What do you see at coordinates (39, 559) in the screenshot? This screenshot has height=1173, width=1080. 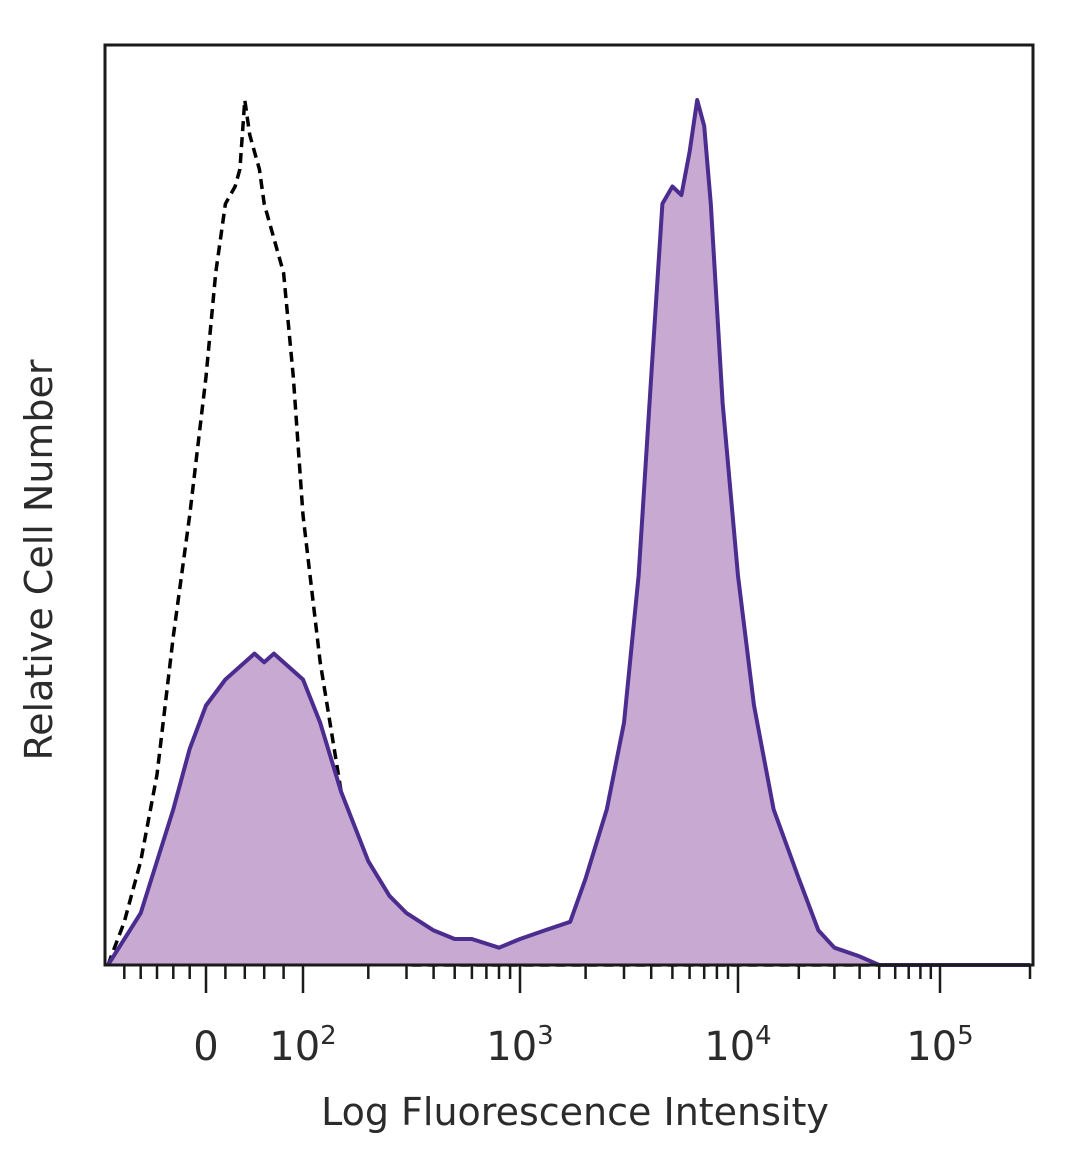 I see `y-axis-title: Relative Cell Number` at bounding box center [39, 559].